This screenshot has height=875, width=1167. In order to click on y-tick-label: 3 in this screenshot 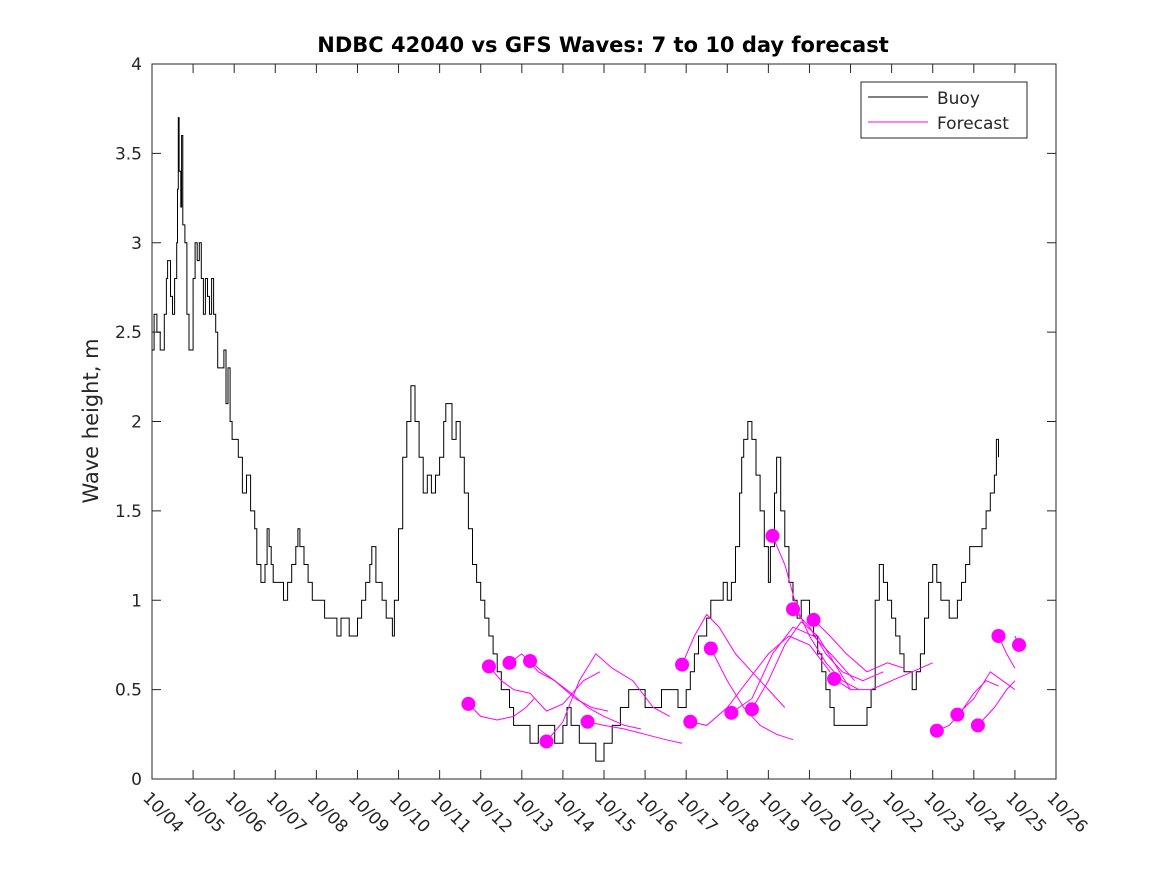, I will do `click(136, 244)`.